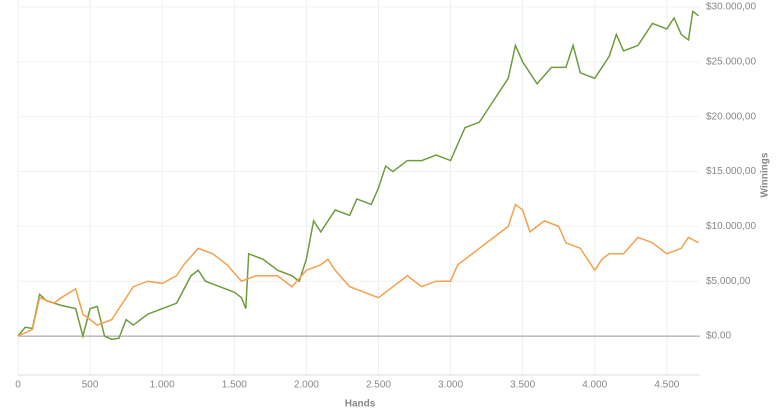  Describe the element at coordinates (594, 385) in the screenshot. I see `x-tick-label: 4.000` at that location.